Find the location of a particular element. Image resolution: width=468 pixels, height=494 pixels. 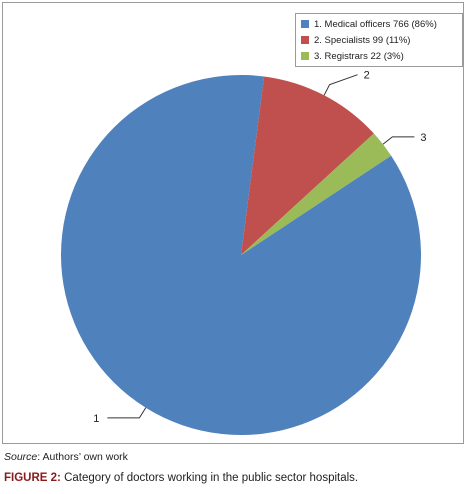

source-text: : Authors’ own work is located at coordinates (82, 457).